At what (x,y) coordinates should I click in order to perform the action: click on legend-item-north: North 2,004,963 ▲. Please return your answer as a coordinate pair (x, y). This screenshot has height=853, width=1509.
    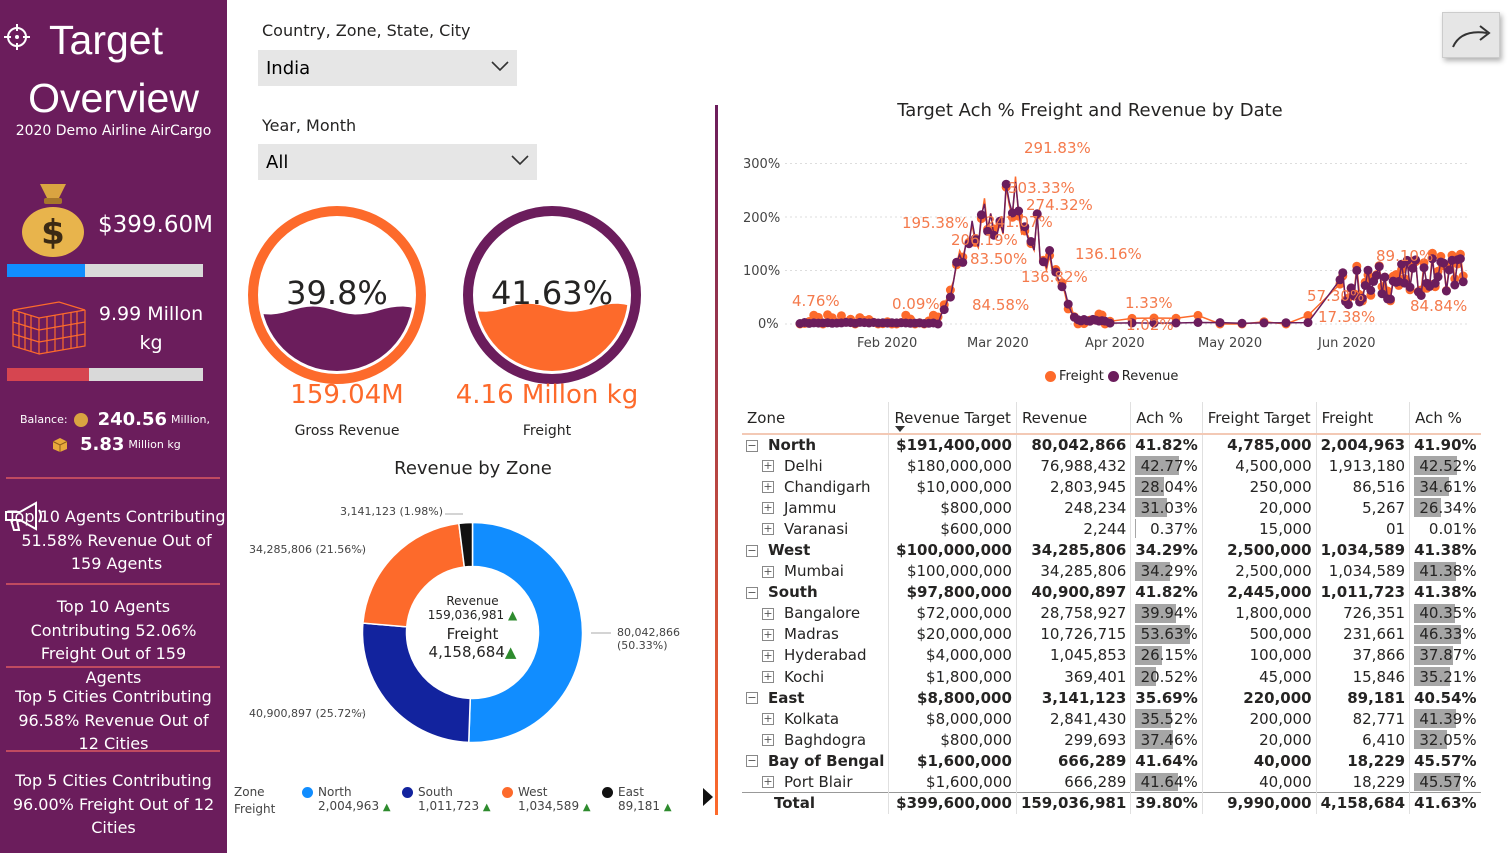
    Looking at the image, I should click on (346, 799).